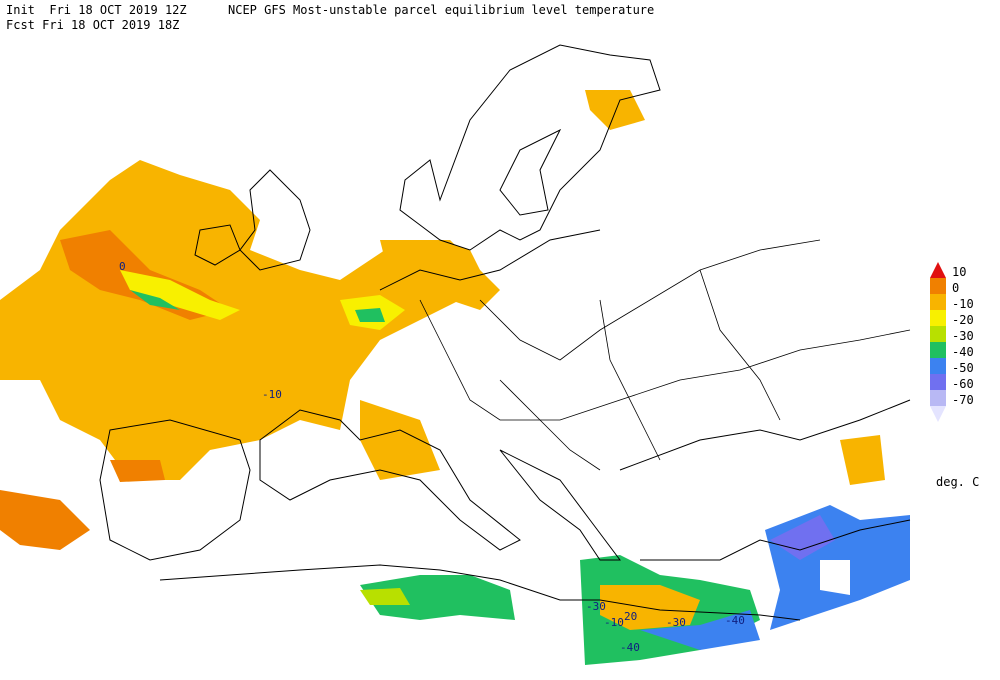 This screenshot has width=1000, height=680. What do you see at coordinates (963, 304) in the screenshot?
I see `colorbar-label: -10` at bounding box center [963, 304].